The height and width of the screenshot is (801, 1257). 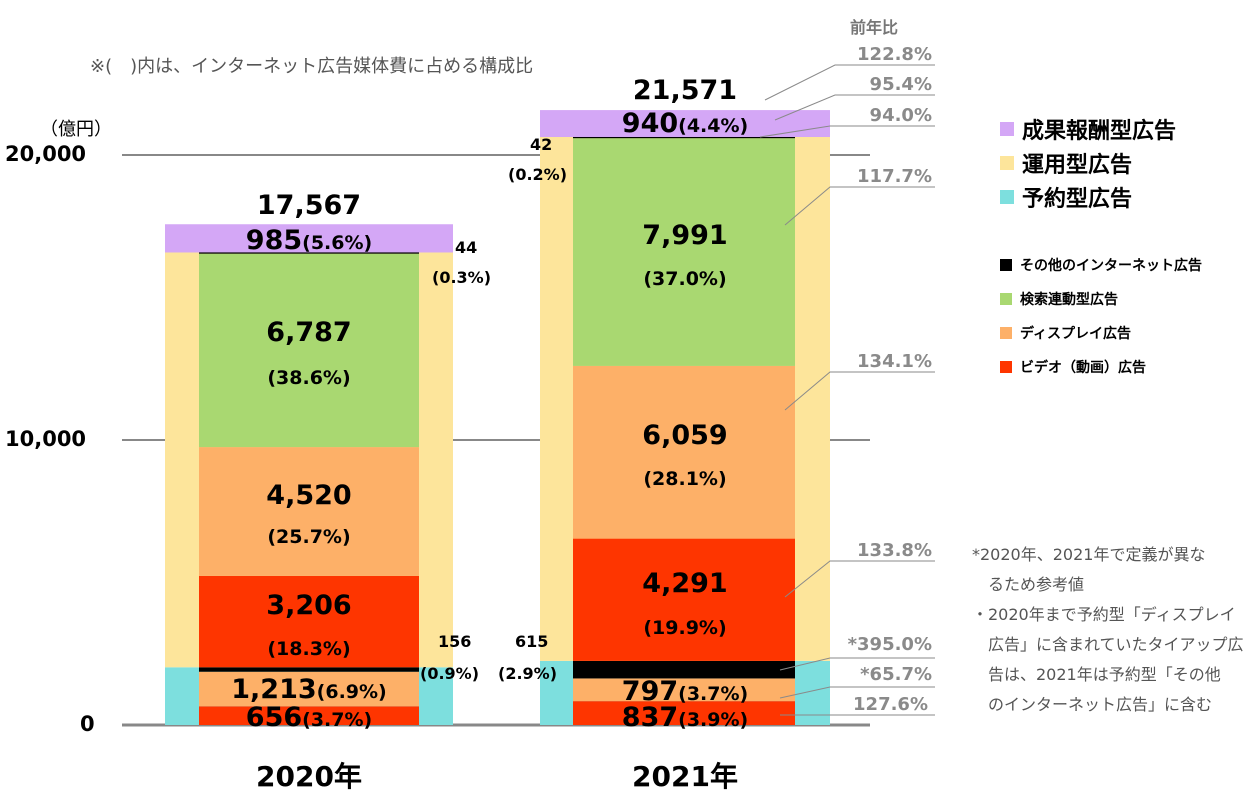 What do you see at coordinates (449, 673) in the screenshot?
I see `pct-other-res-2020: (0.9%)` at bounding box center [449, 673].